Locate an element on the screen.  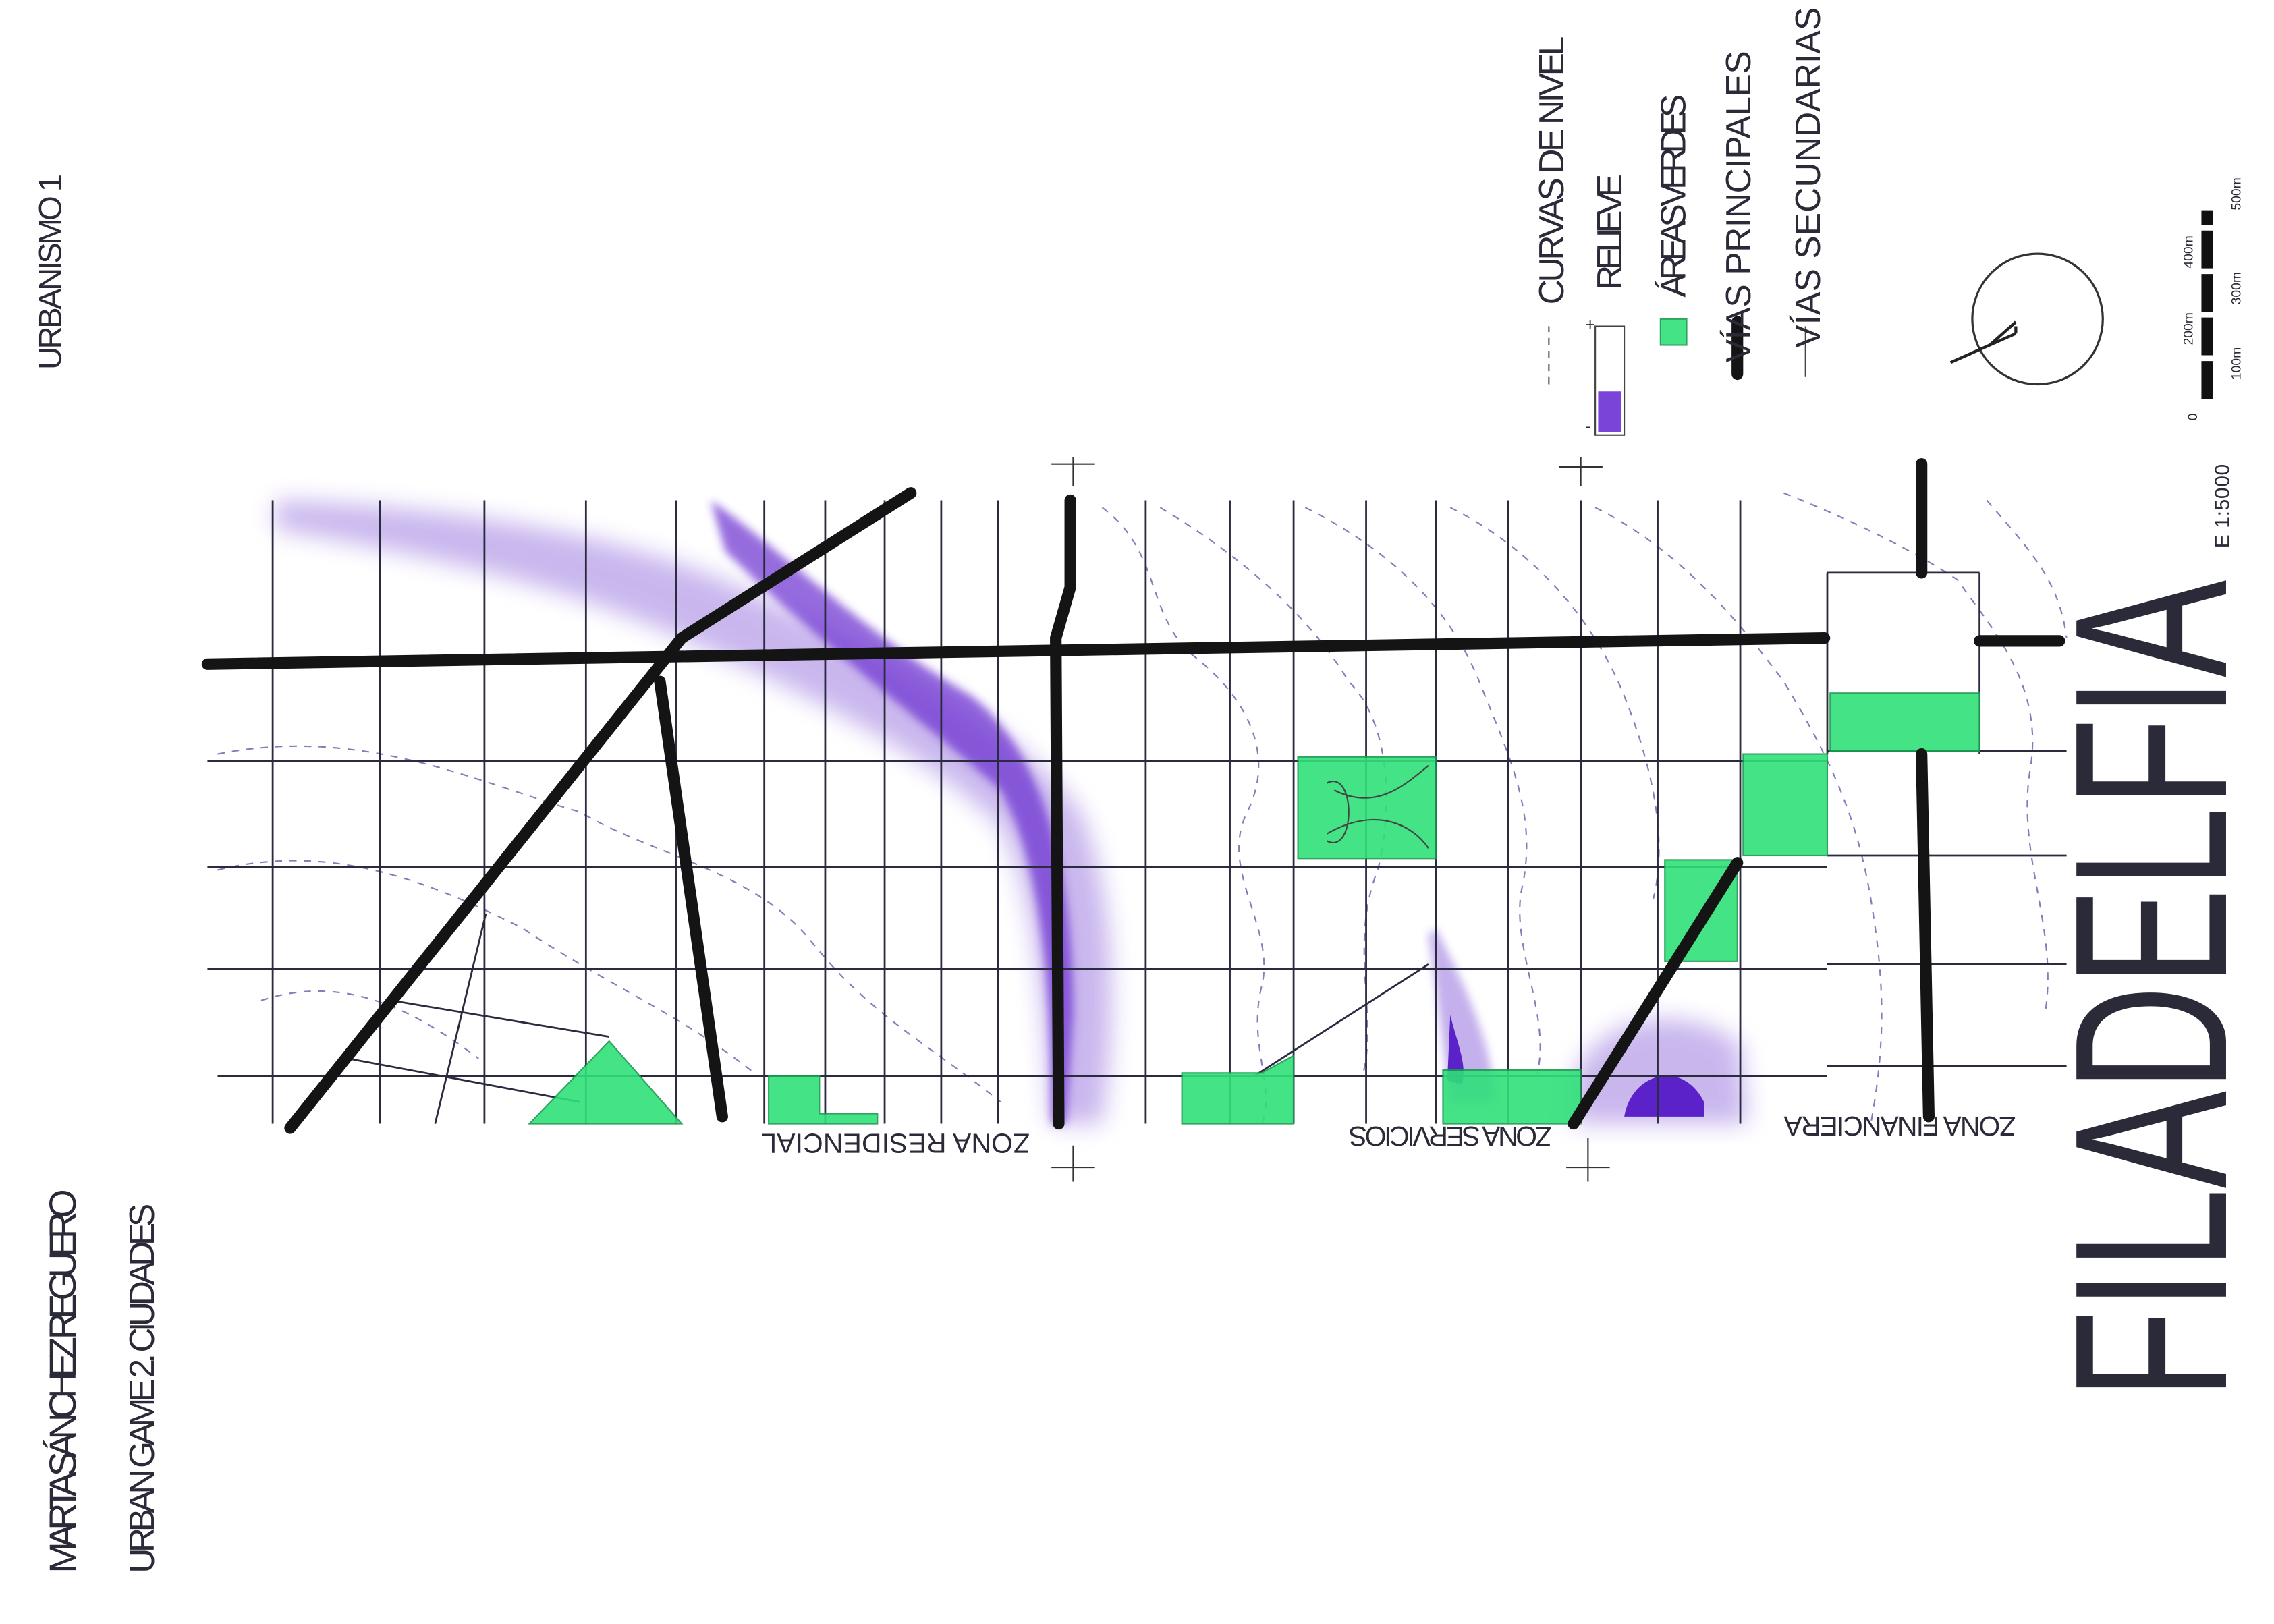
scale-bar-label: 500m is located at coordinates (2236, 193).